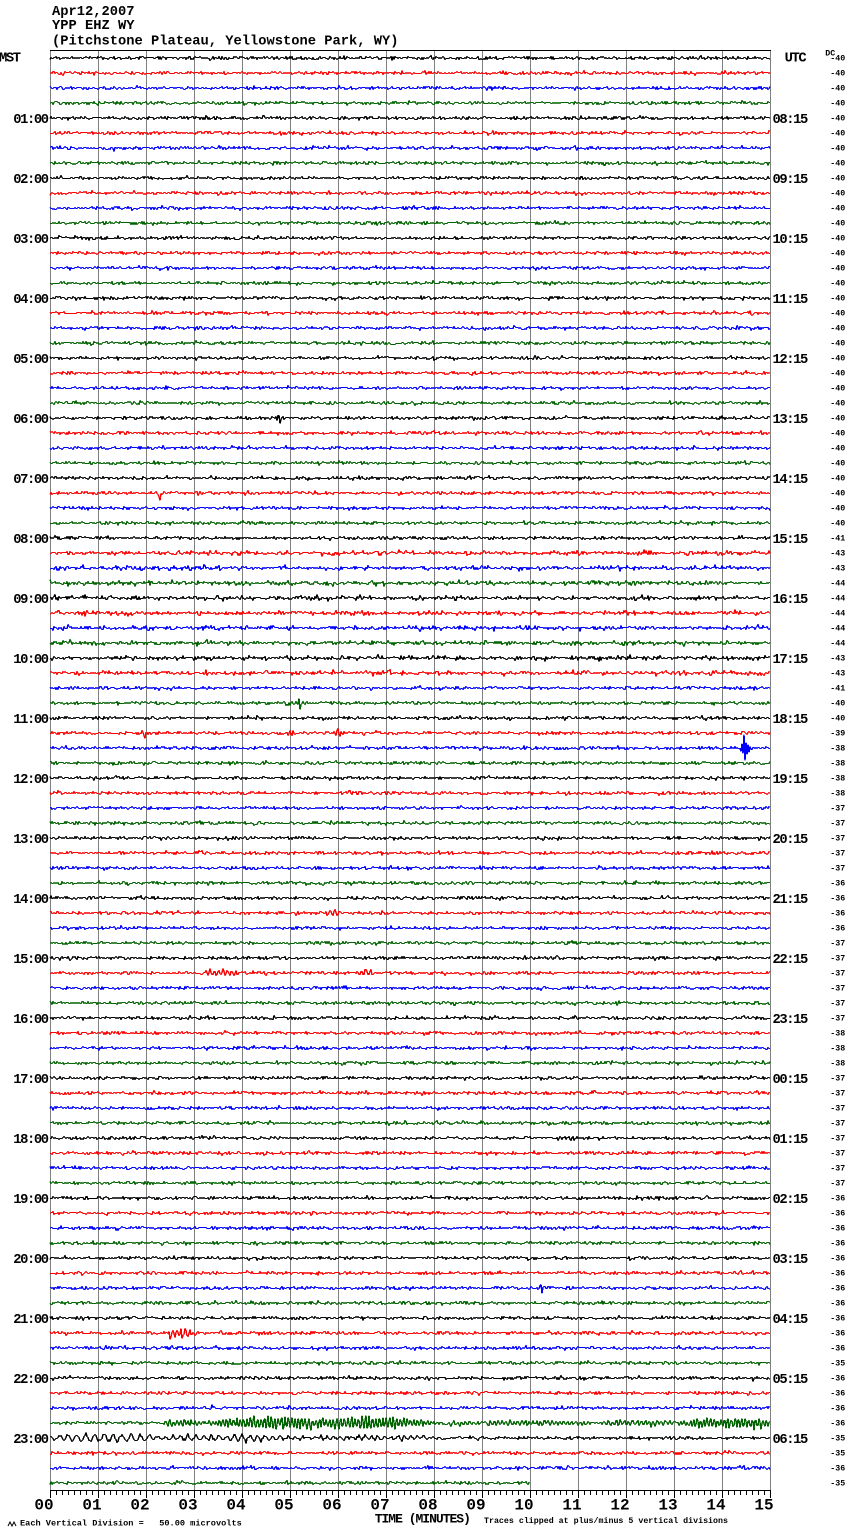 This screenshot has width=850, height=1539. Describe the element at coordinates (427, 1506) in the screenshot. I see `svg-text: 08` at that location.